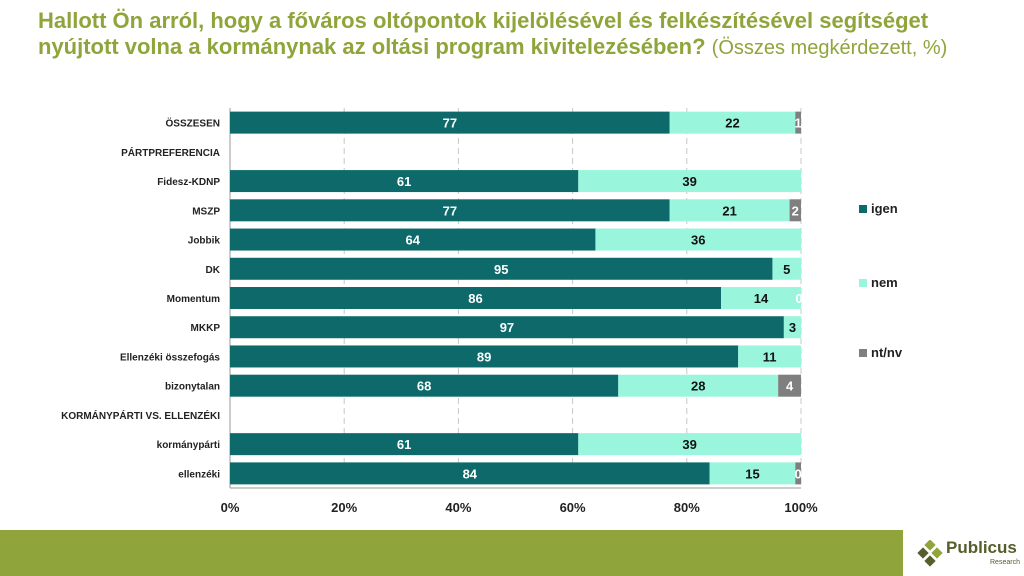  I want to click on category-label: Ellenzéki összefogás, so click(170, 357).